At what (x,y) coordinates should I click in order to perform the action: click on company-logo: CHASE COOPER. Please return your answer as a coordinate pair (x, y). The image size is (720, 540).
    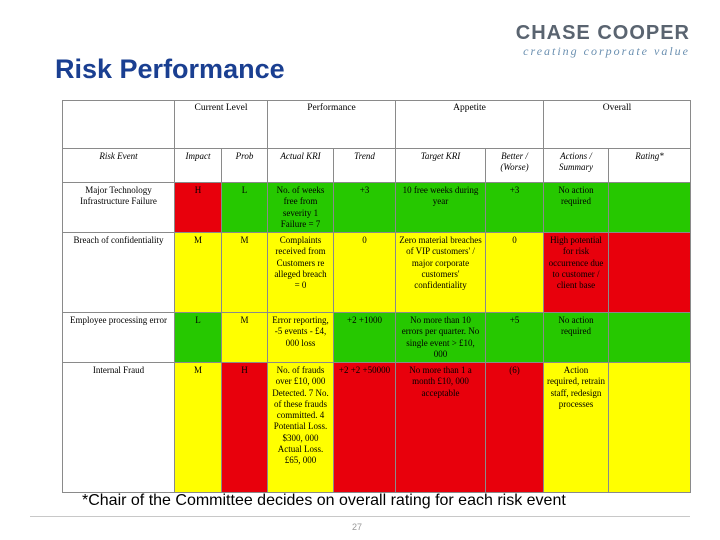
    Looking at the image, I should click on (602, 33).